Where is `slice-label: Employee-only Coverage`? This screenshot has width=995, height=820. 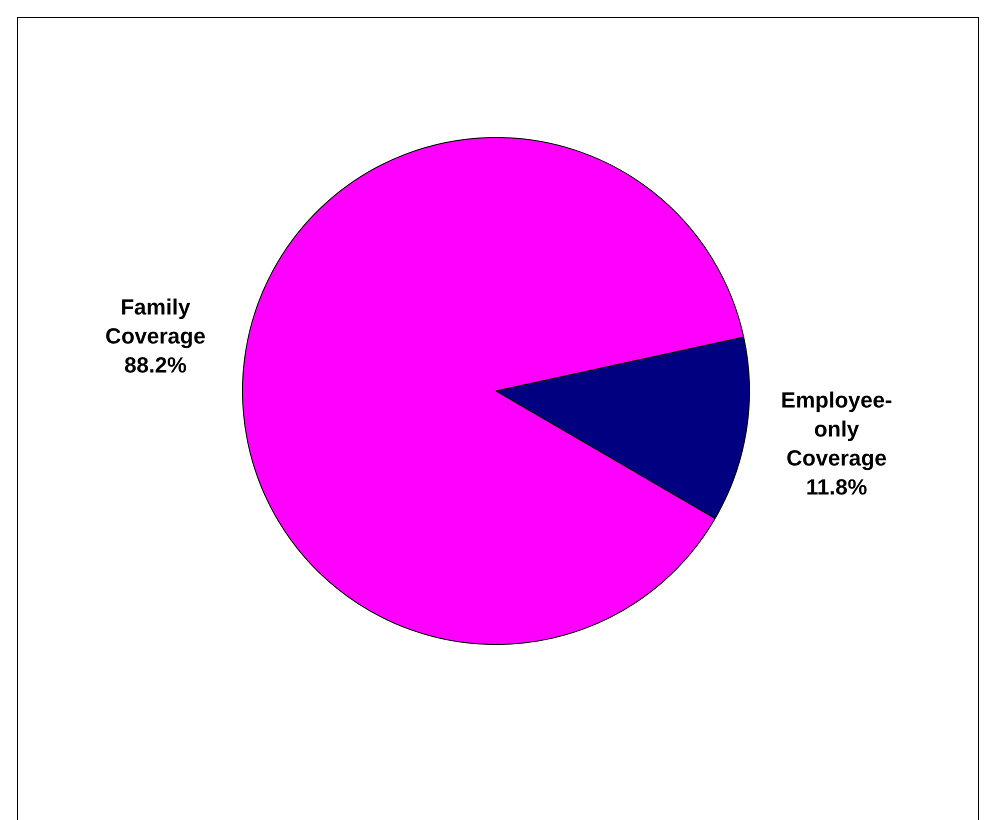
slice-label: Employee-only Coverage is located at coordinates (836, 428).